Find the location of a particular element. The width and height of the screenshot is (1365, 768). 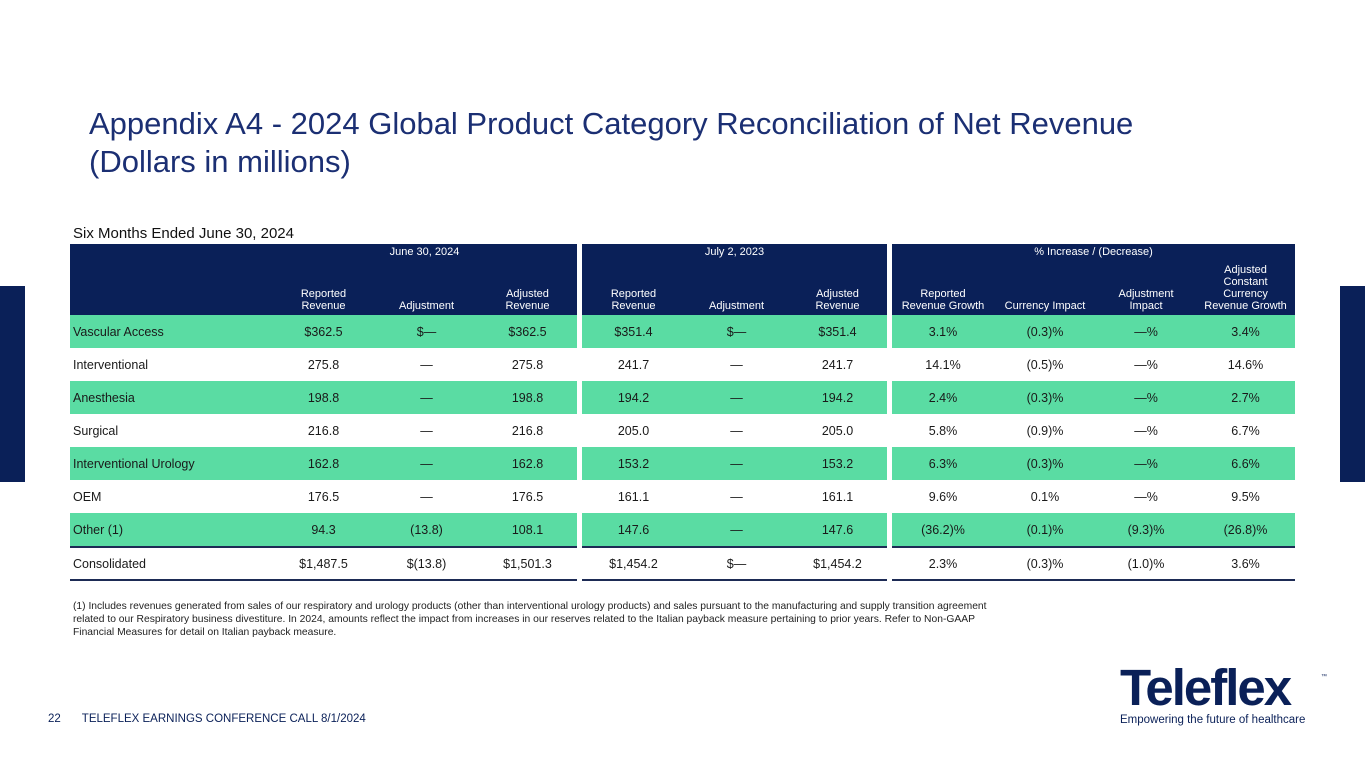

table-cell: (26.8)% is located at coordinates (1246, 529).